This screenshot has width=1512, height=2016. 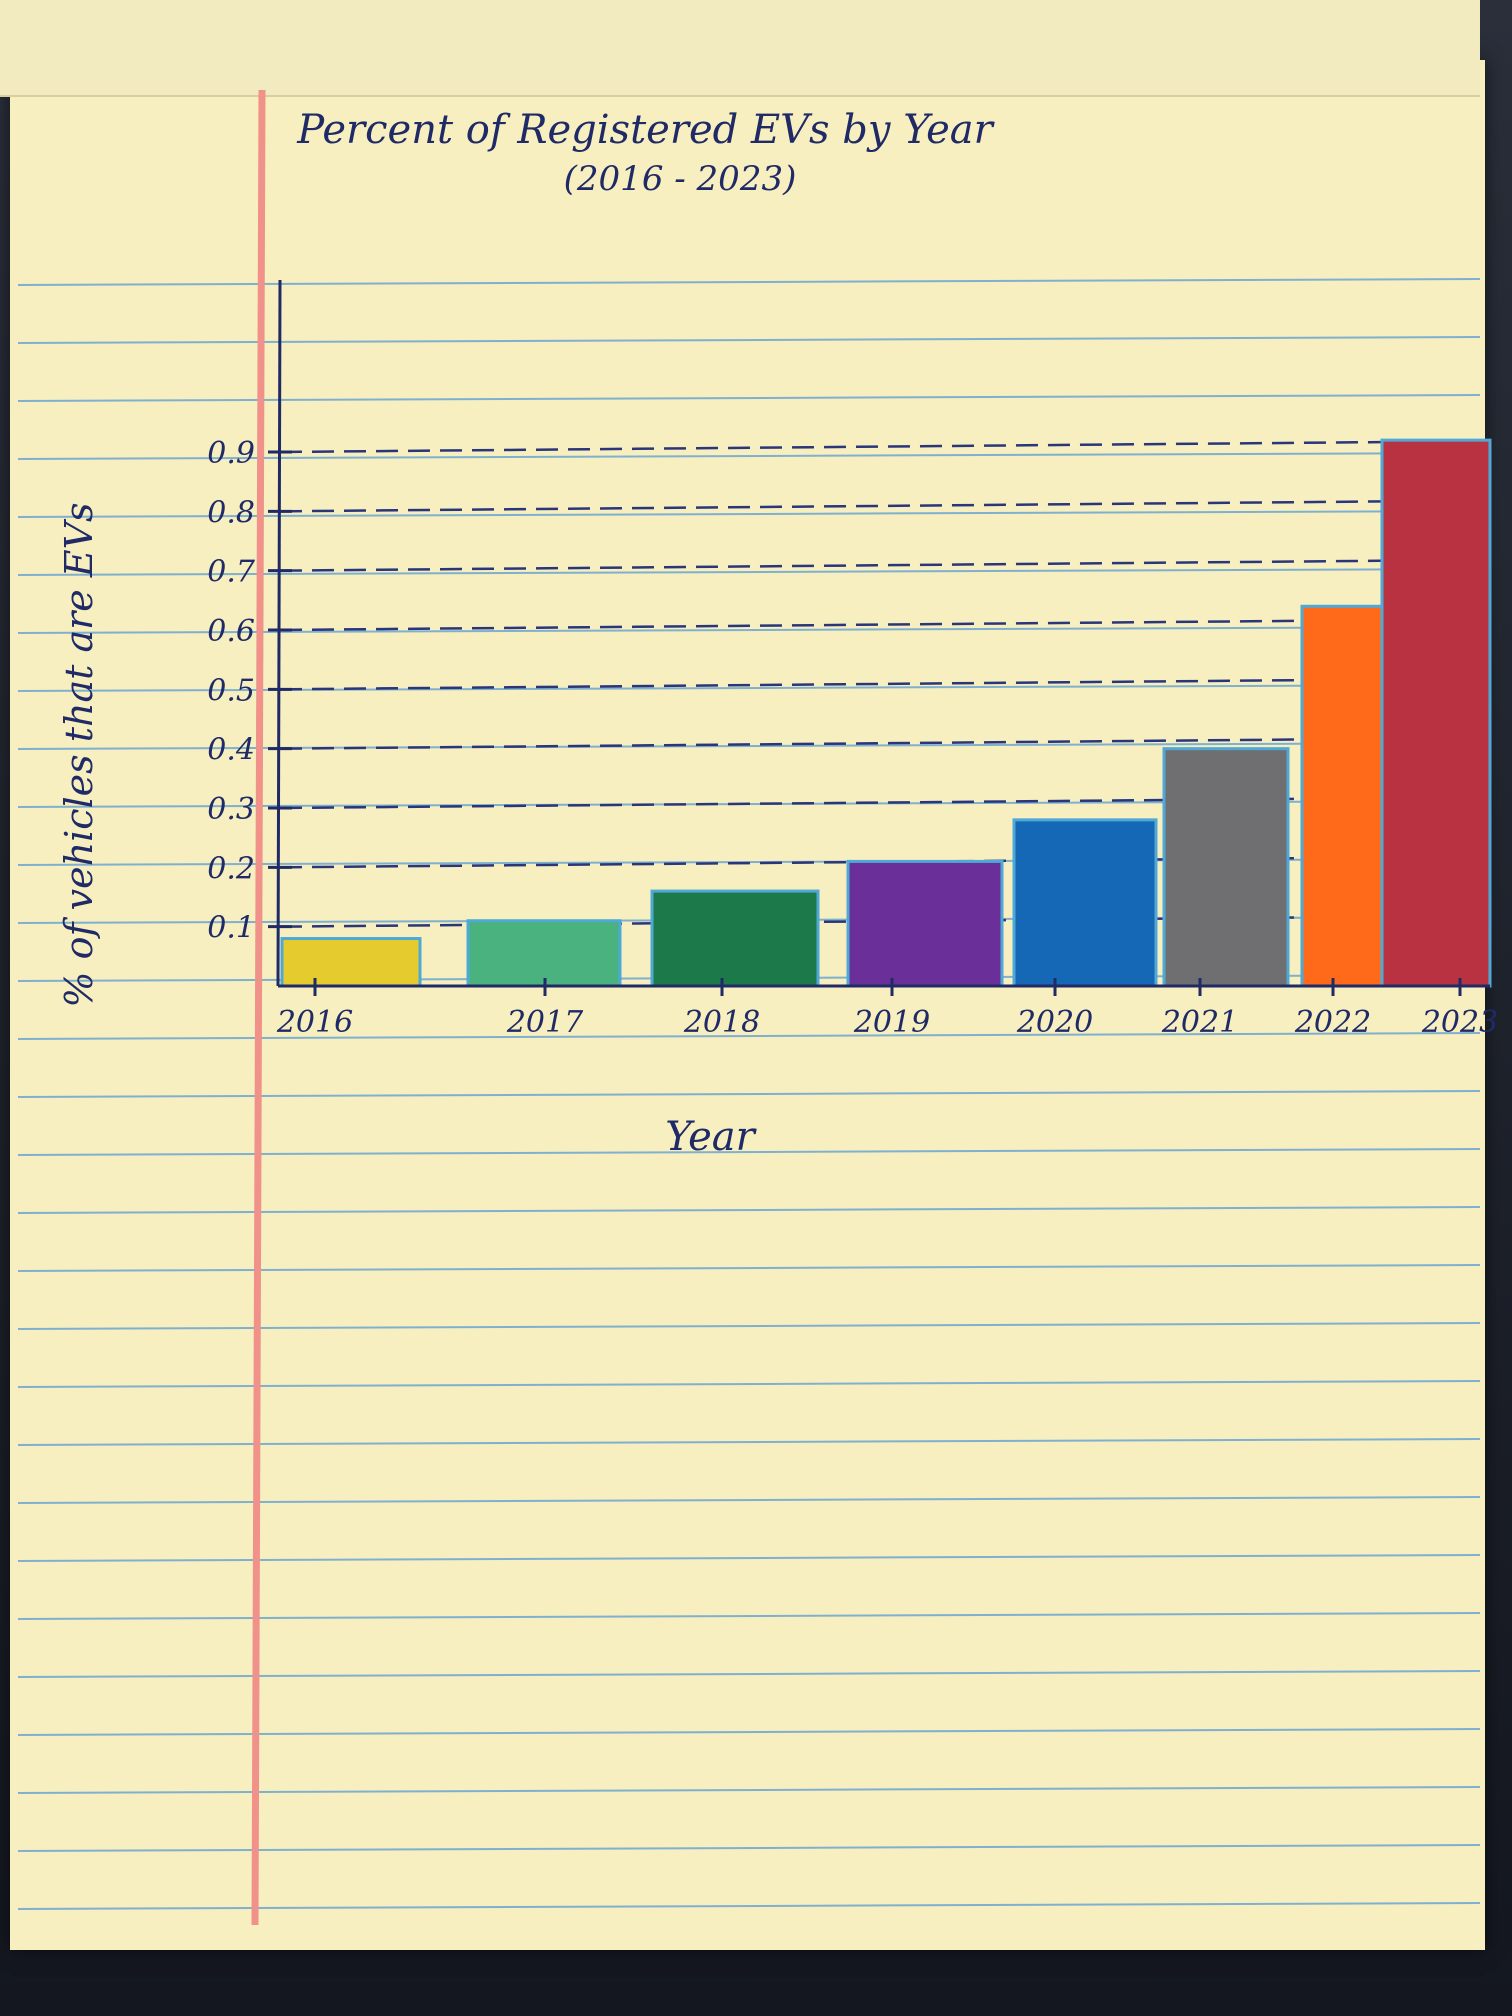 What do you see at coordinates (721, 1022) in the screenshot?
I see `x-tick-label: 2018` at bounding box center [721, 1022].